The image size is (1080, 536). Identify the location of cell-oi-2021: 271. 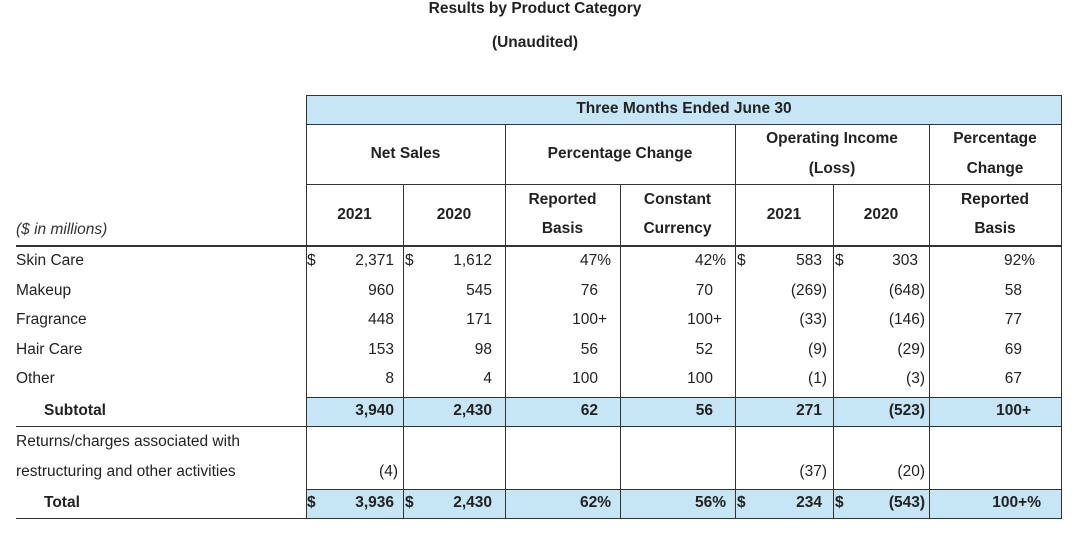
(809, 410).